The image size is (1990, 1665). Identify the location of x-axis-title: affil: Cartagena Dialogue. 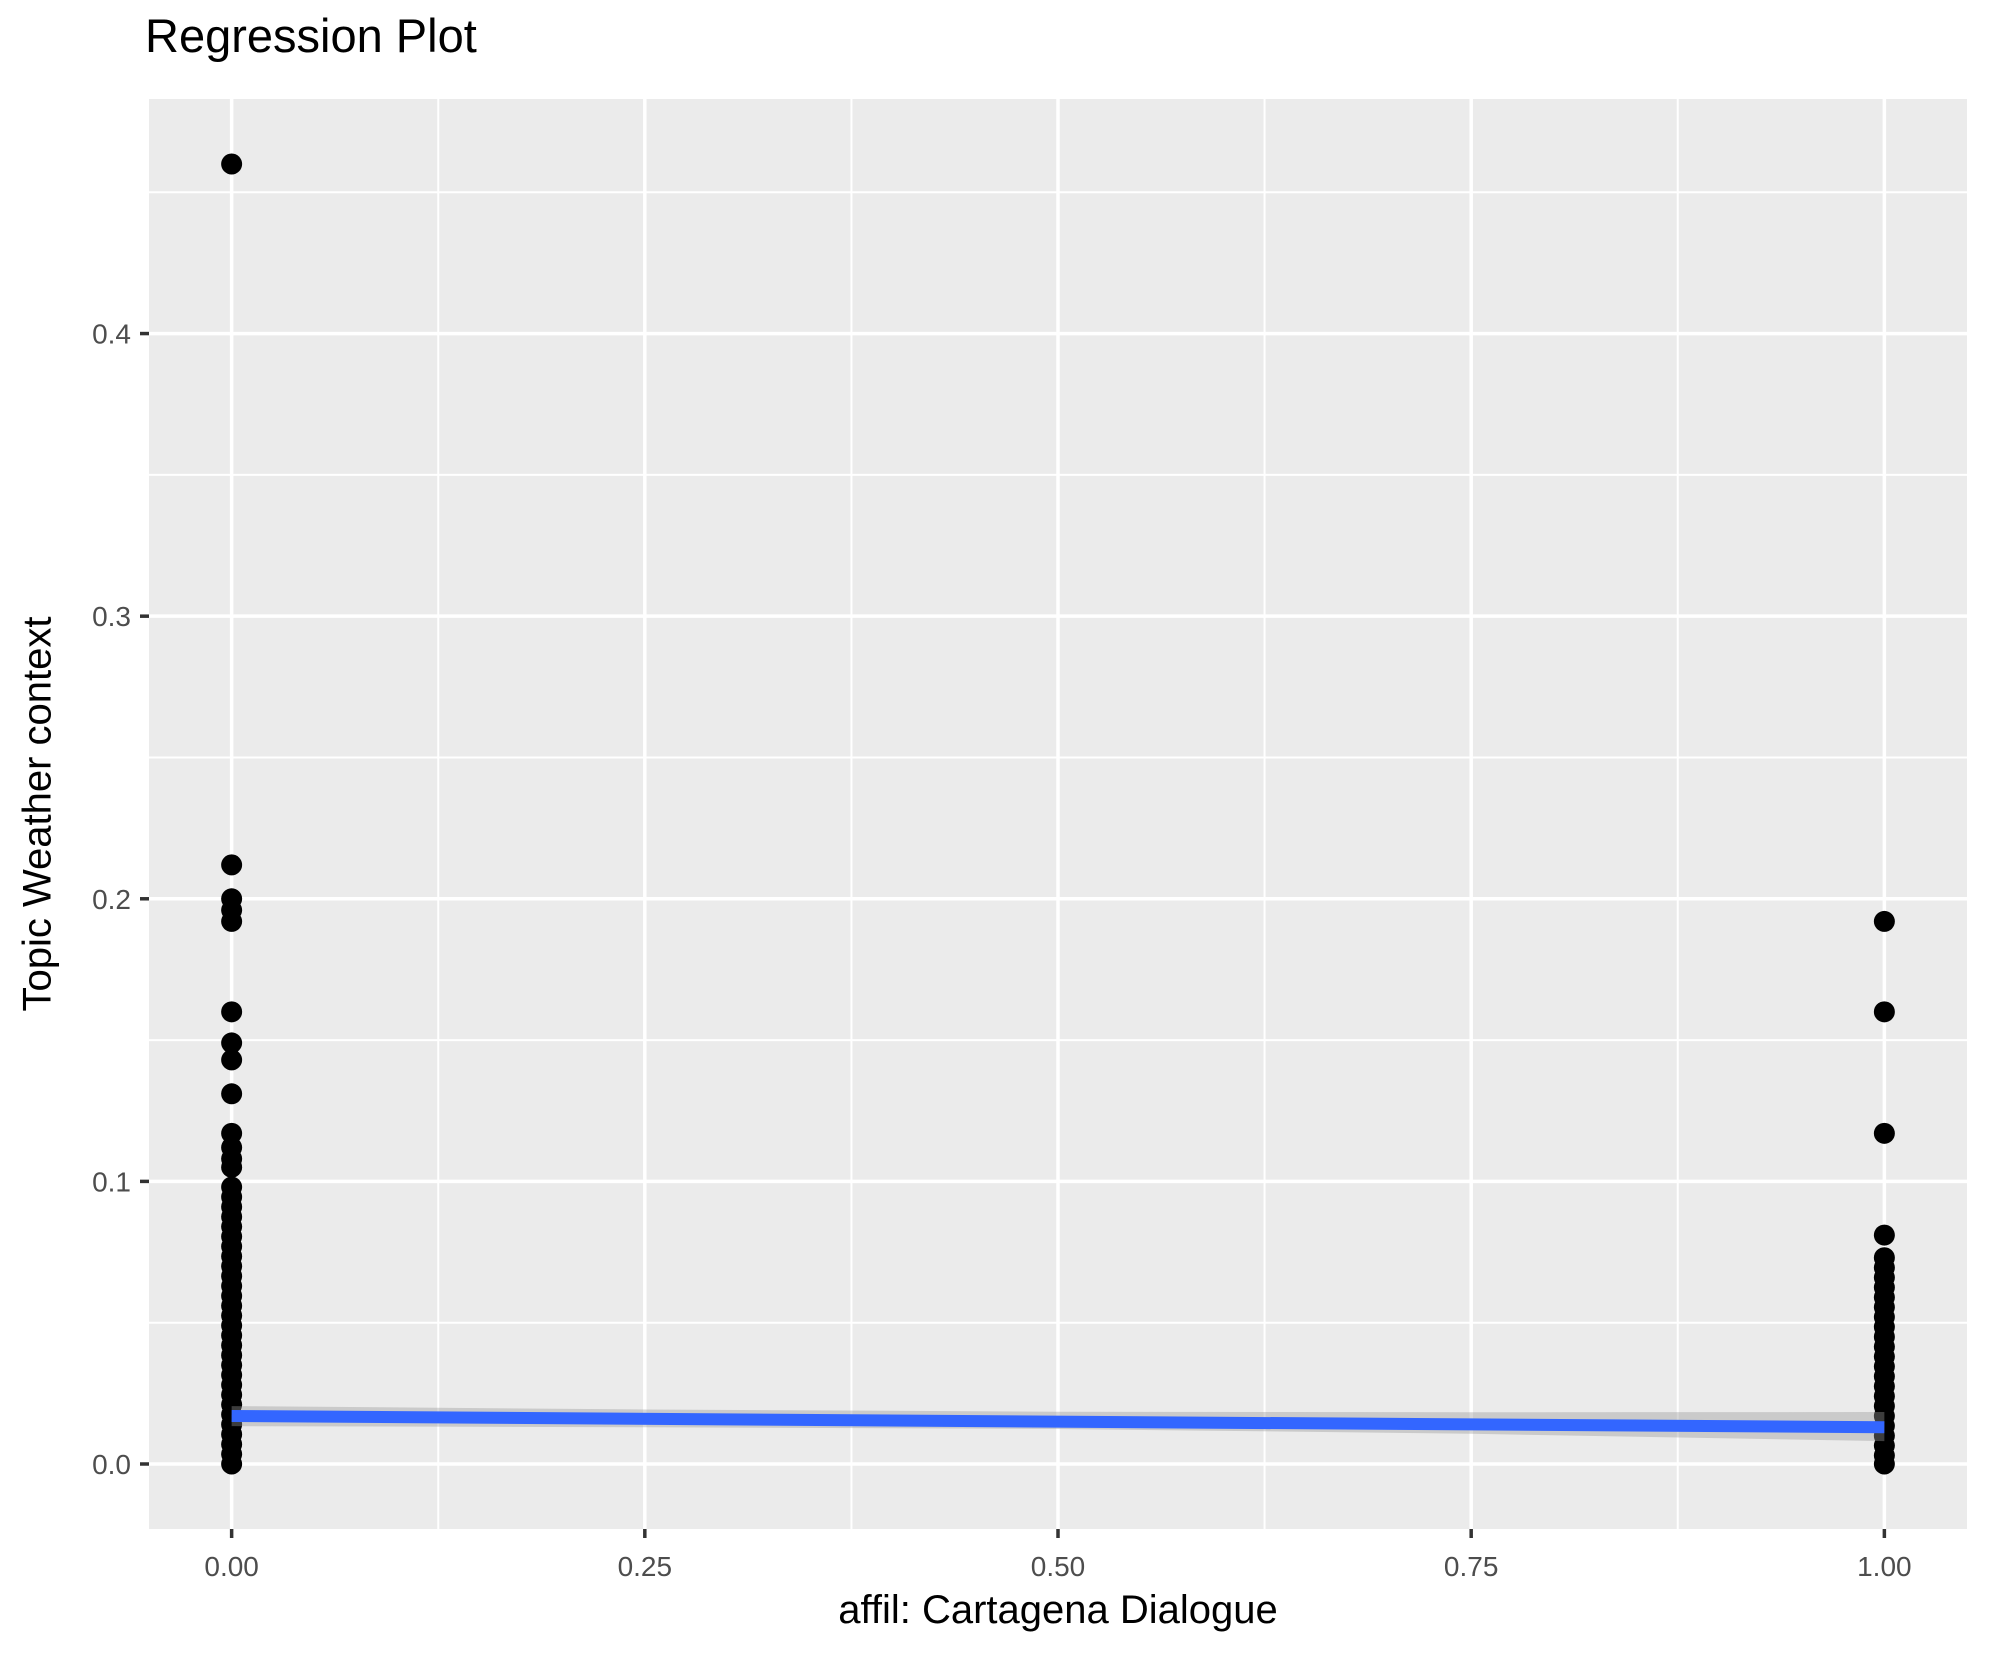
(1058, 1610).